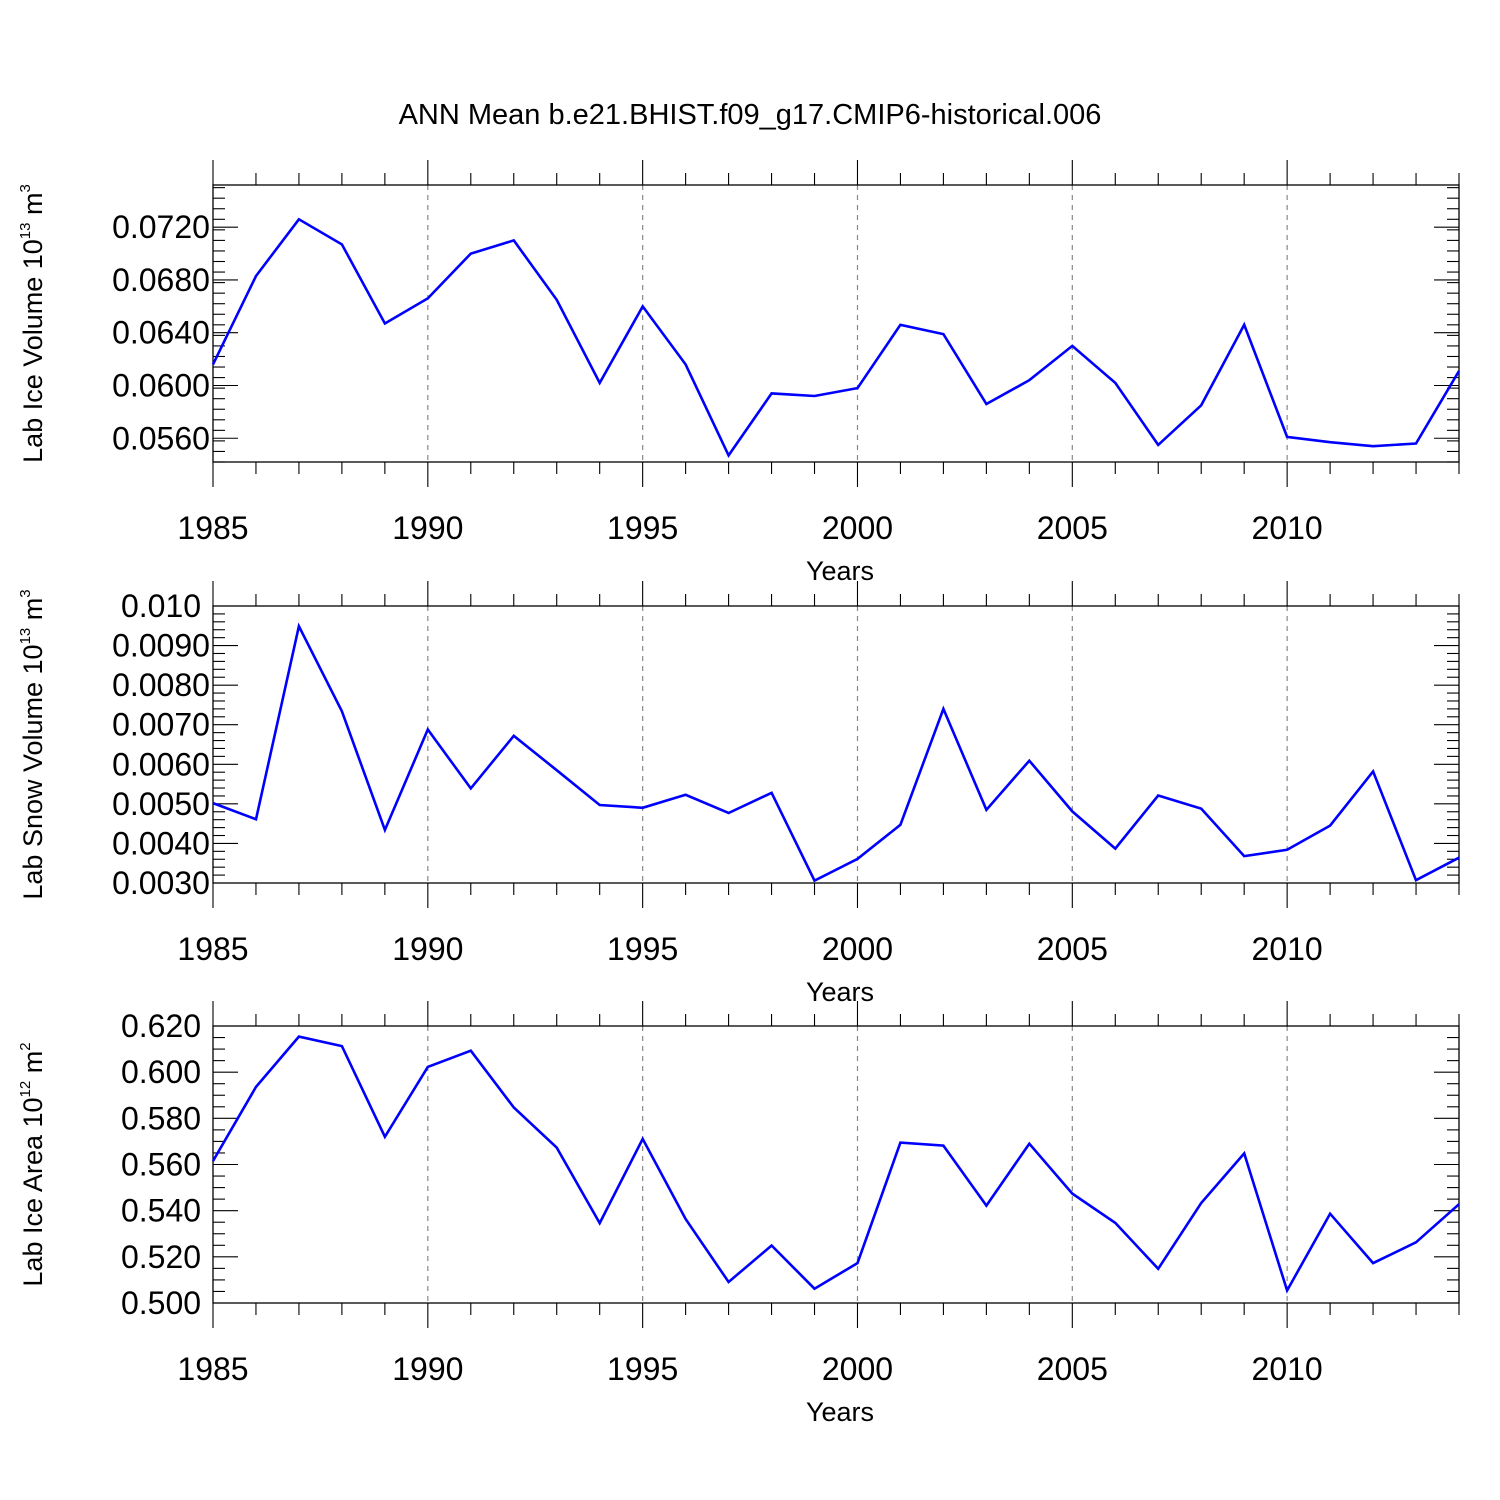 The height and width of the screenshot is (1500, 1500). What do you see at coordinates (32, 744) in the screenshot?
I see `y-axis-label: Lab Snow Volume 1013 m3` at bounding box center [32, 744].